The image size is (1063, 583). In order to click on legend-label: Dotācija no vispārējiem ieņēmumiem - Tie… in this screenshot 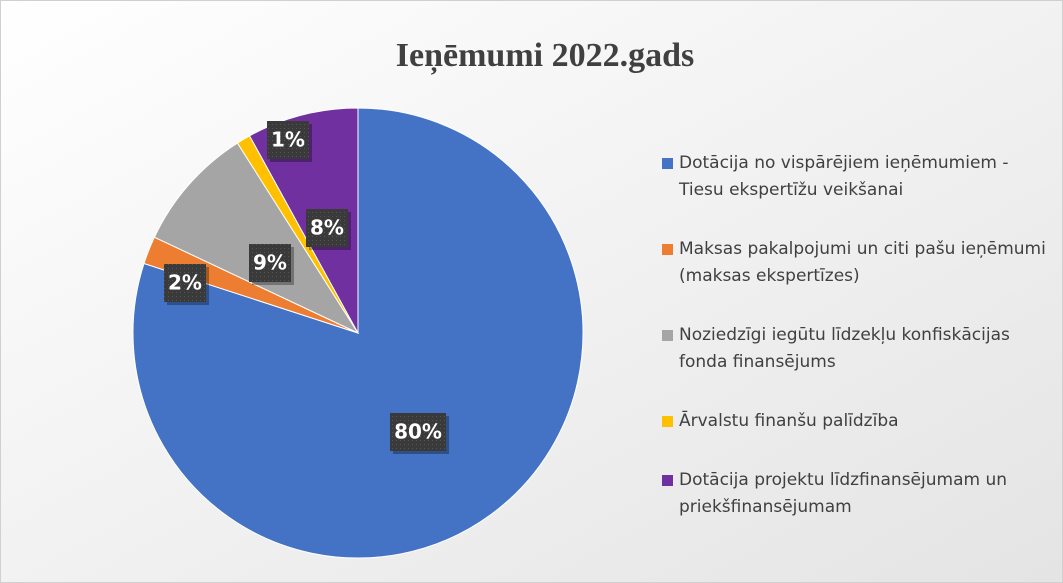, I will do `click(844, 176)`.